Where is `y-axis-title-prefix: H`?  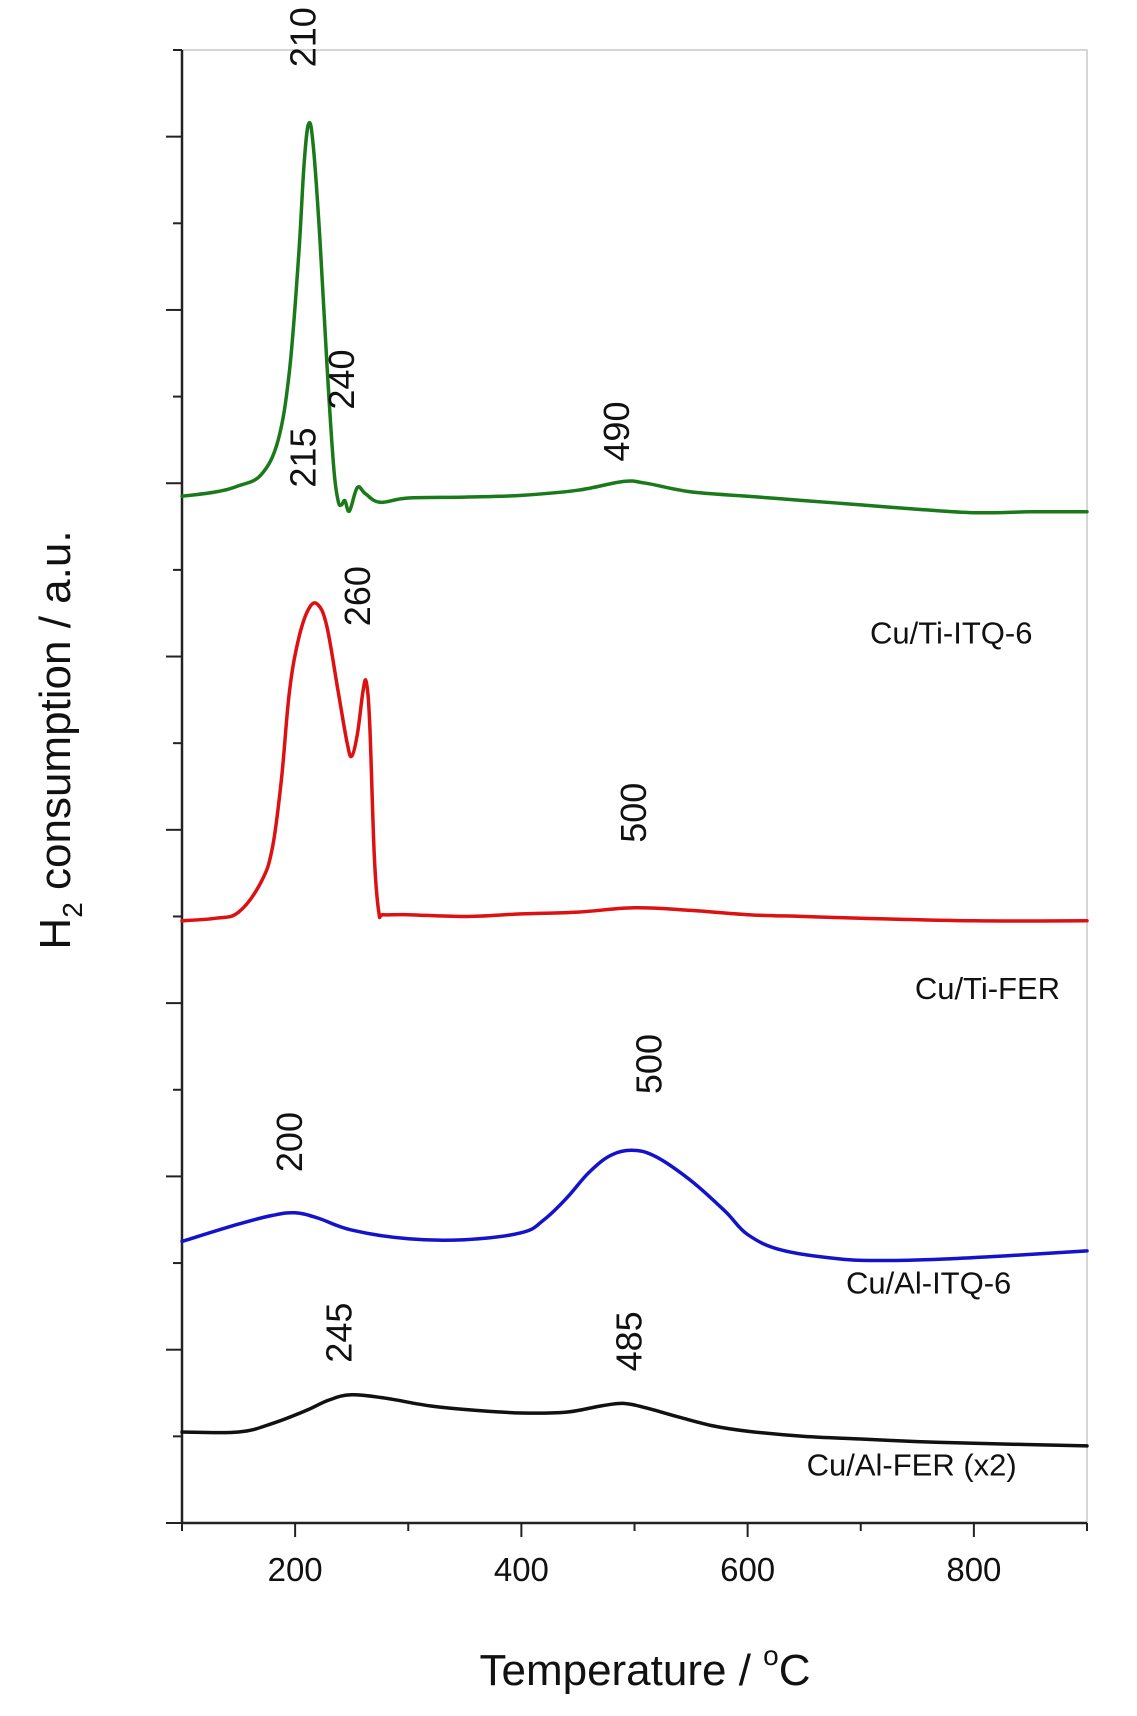 y-axis-title-prefix: H is located at coordinates (55, 934).